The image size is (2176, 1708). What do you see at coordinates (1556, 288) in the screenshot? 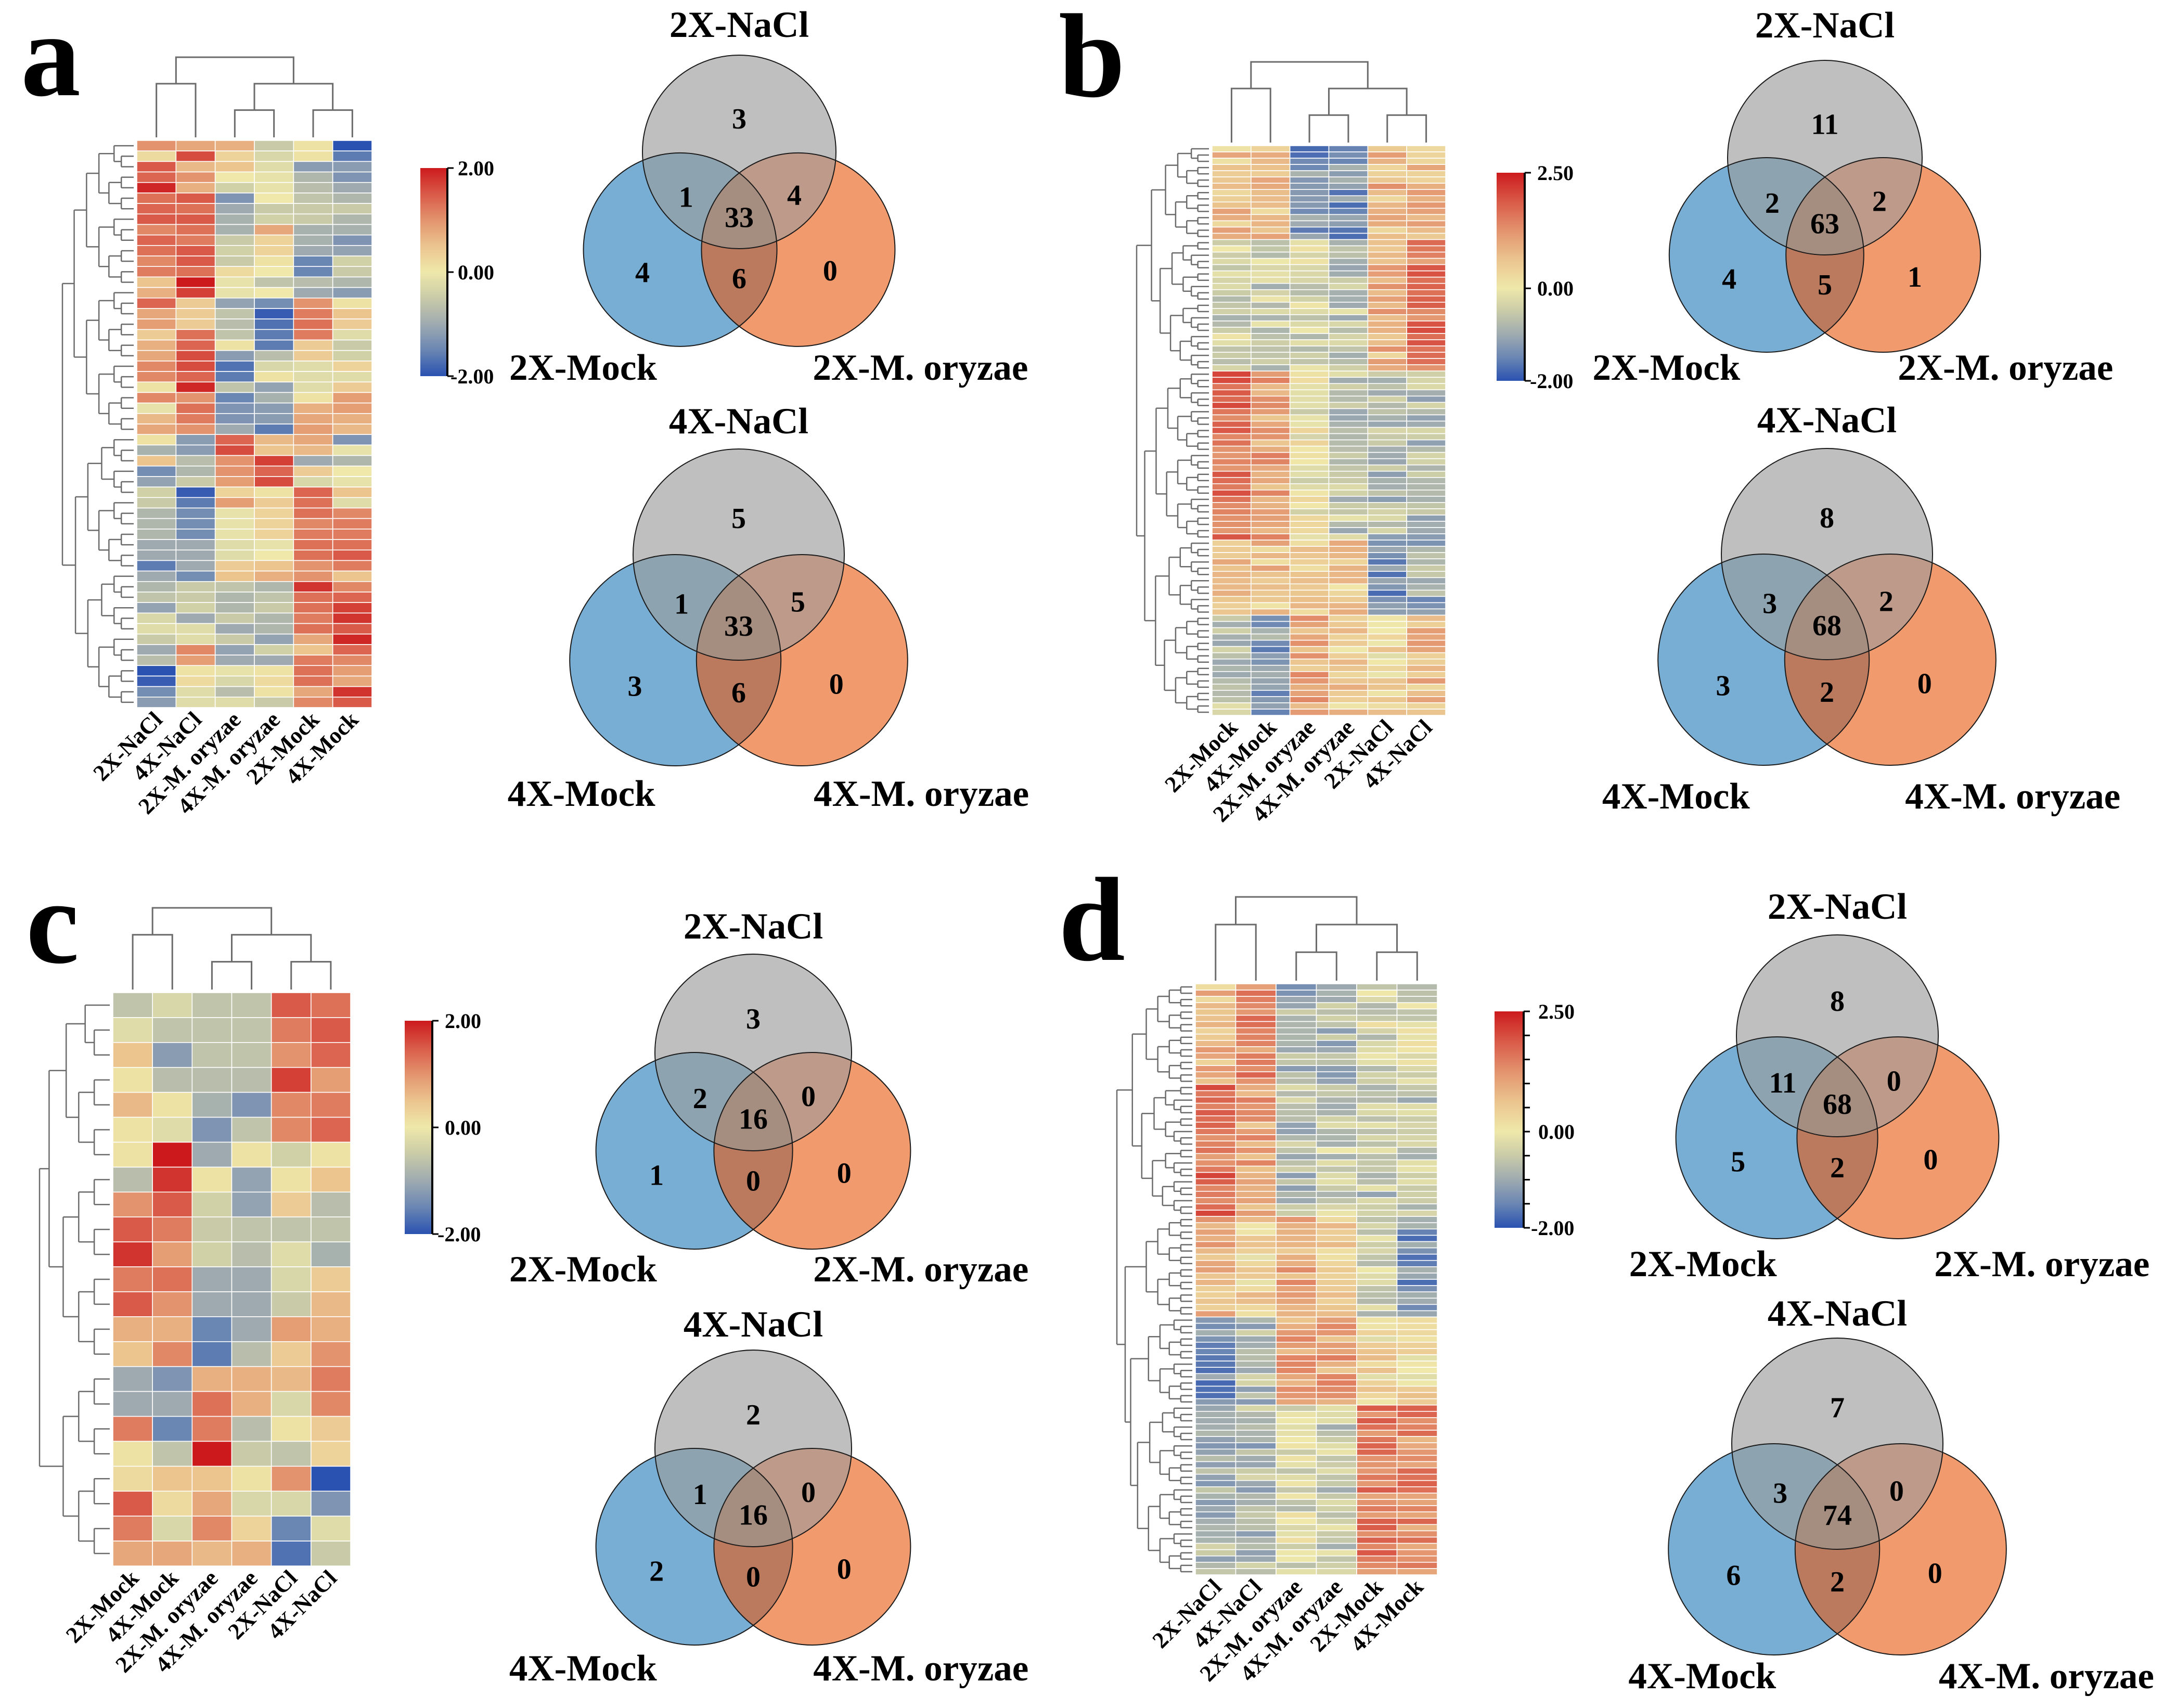
I see `colorbar-mid-label: 0.00` at bounding box center [1556, 288].